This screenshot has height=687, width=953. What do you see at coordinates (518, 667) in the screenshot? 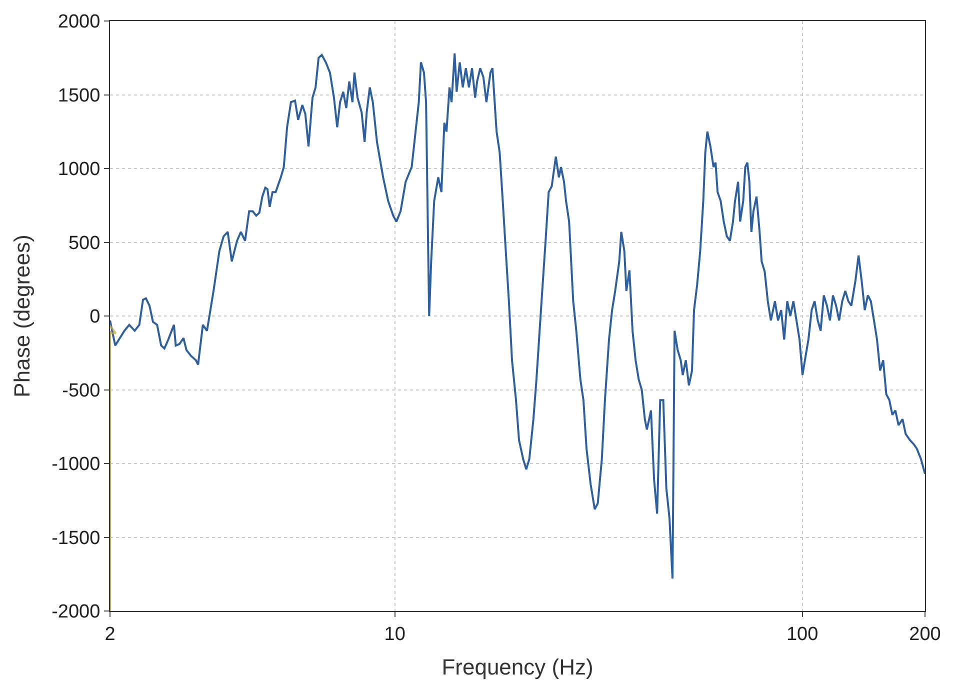
I see `x-axis-title: Frequency (Hz)` at bounding box center [518, 667].